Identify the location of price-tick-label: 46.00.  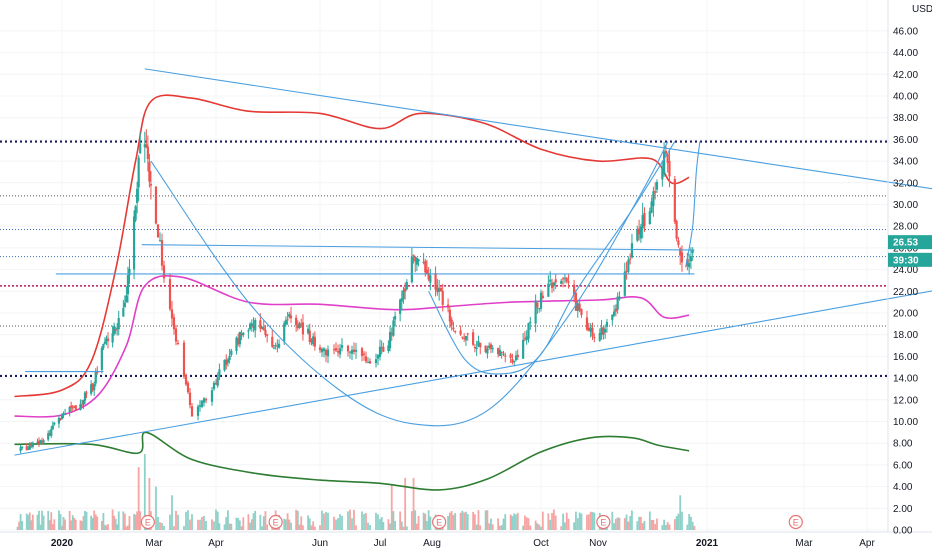
(905, 31).